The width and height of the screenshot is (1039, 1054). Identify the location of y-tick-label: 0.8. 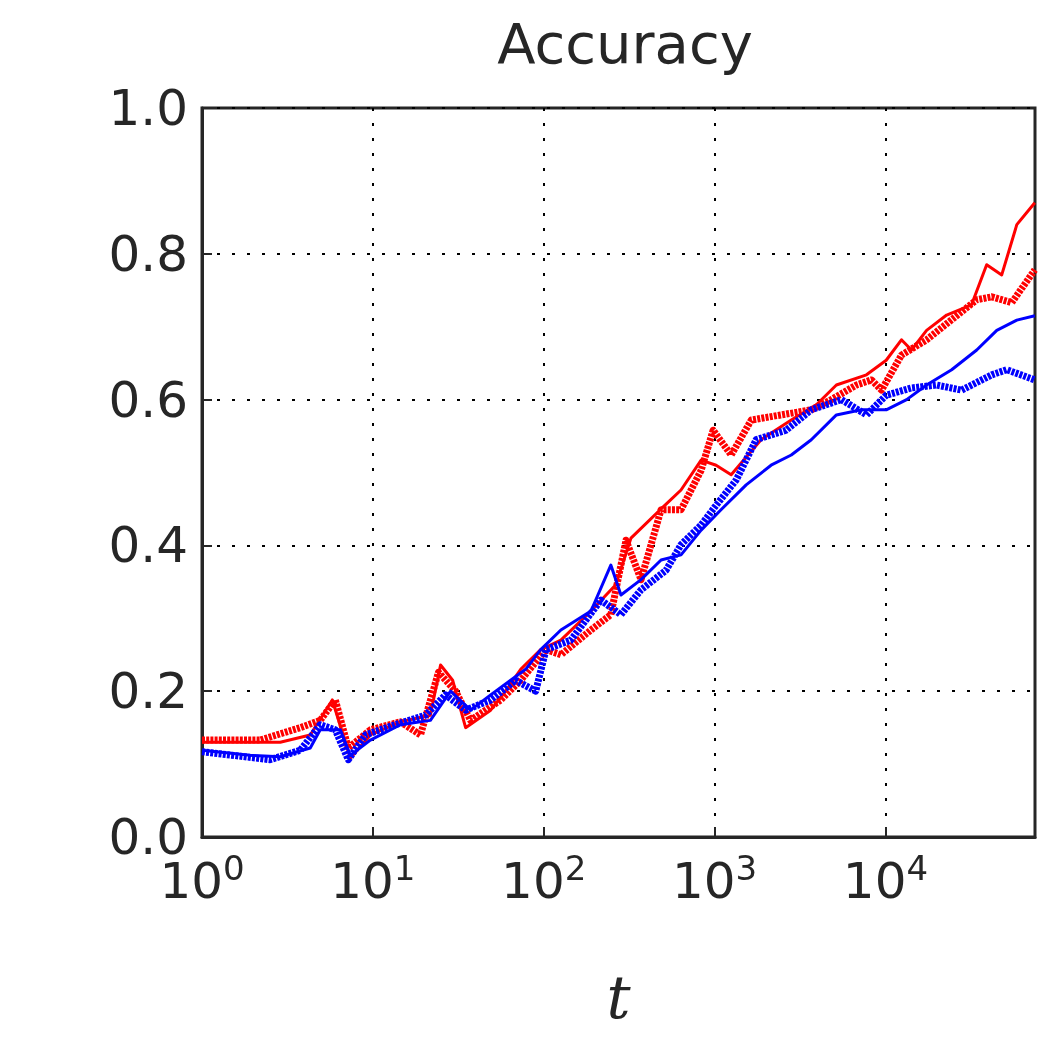
(148, 253).